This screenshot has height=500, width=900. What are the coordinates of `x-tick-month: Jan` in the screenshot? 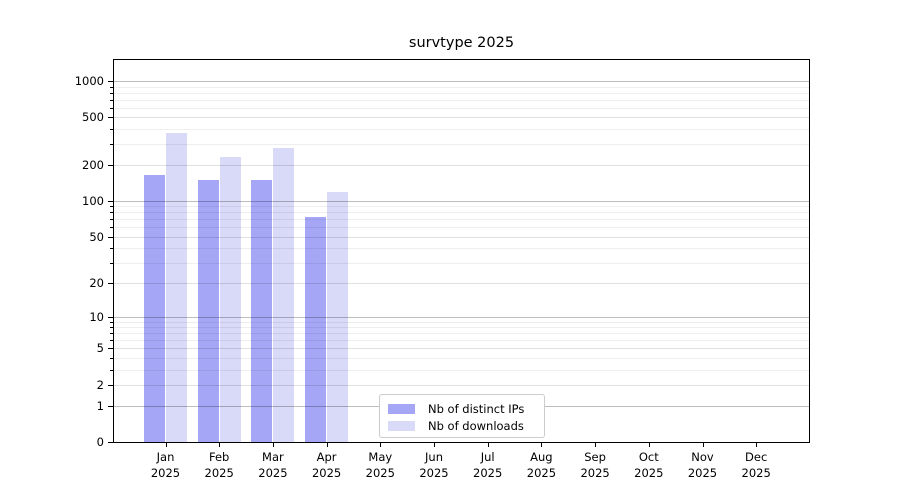 It's located at (165, 457).